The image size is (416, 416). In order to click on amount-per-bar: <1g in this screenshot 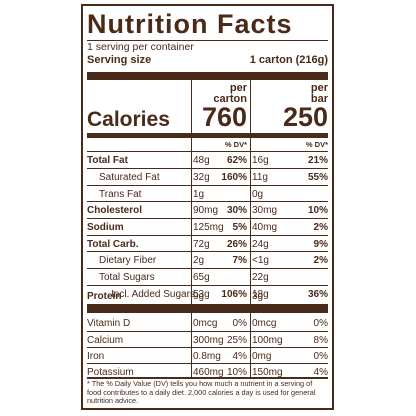, I will do `click(260, 260)`.